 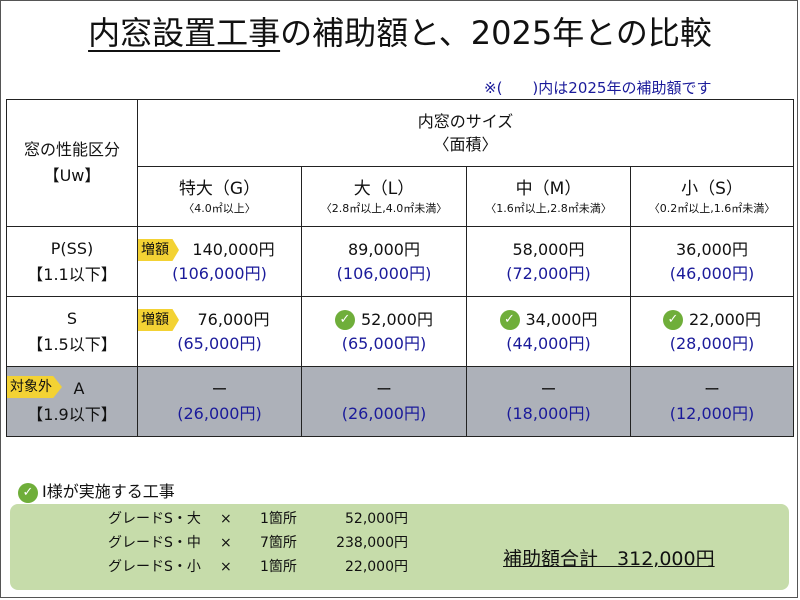 What do you see at coordinates (384, 208) in the screenshot?
I see `size-range: 〈2.8㎡以上,4.0㎡未満〉` at bounding box center [384, 208].